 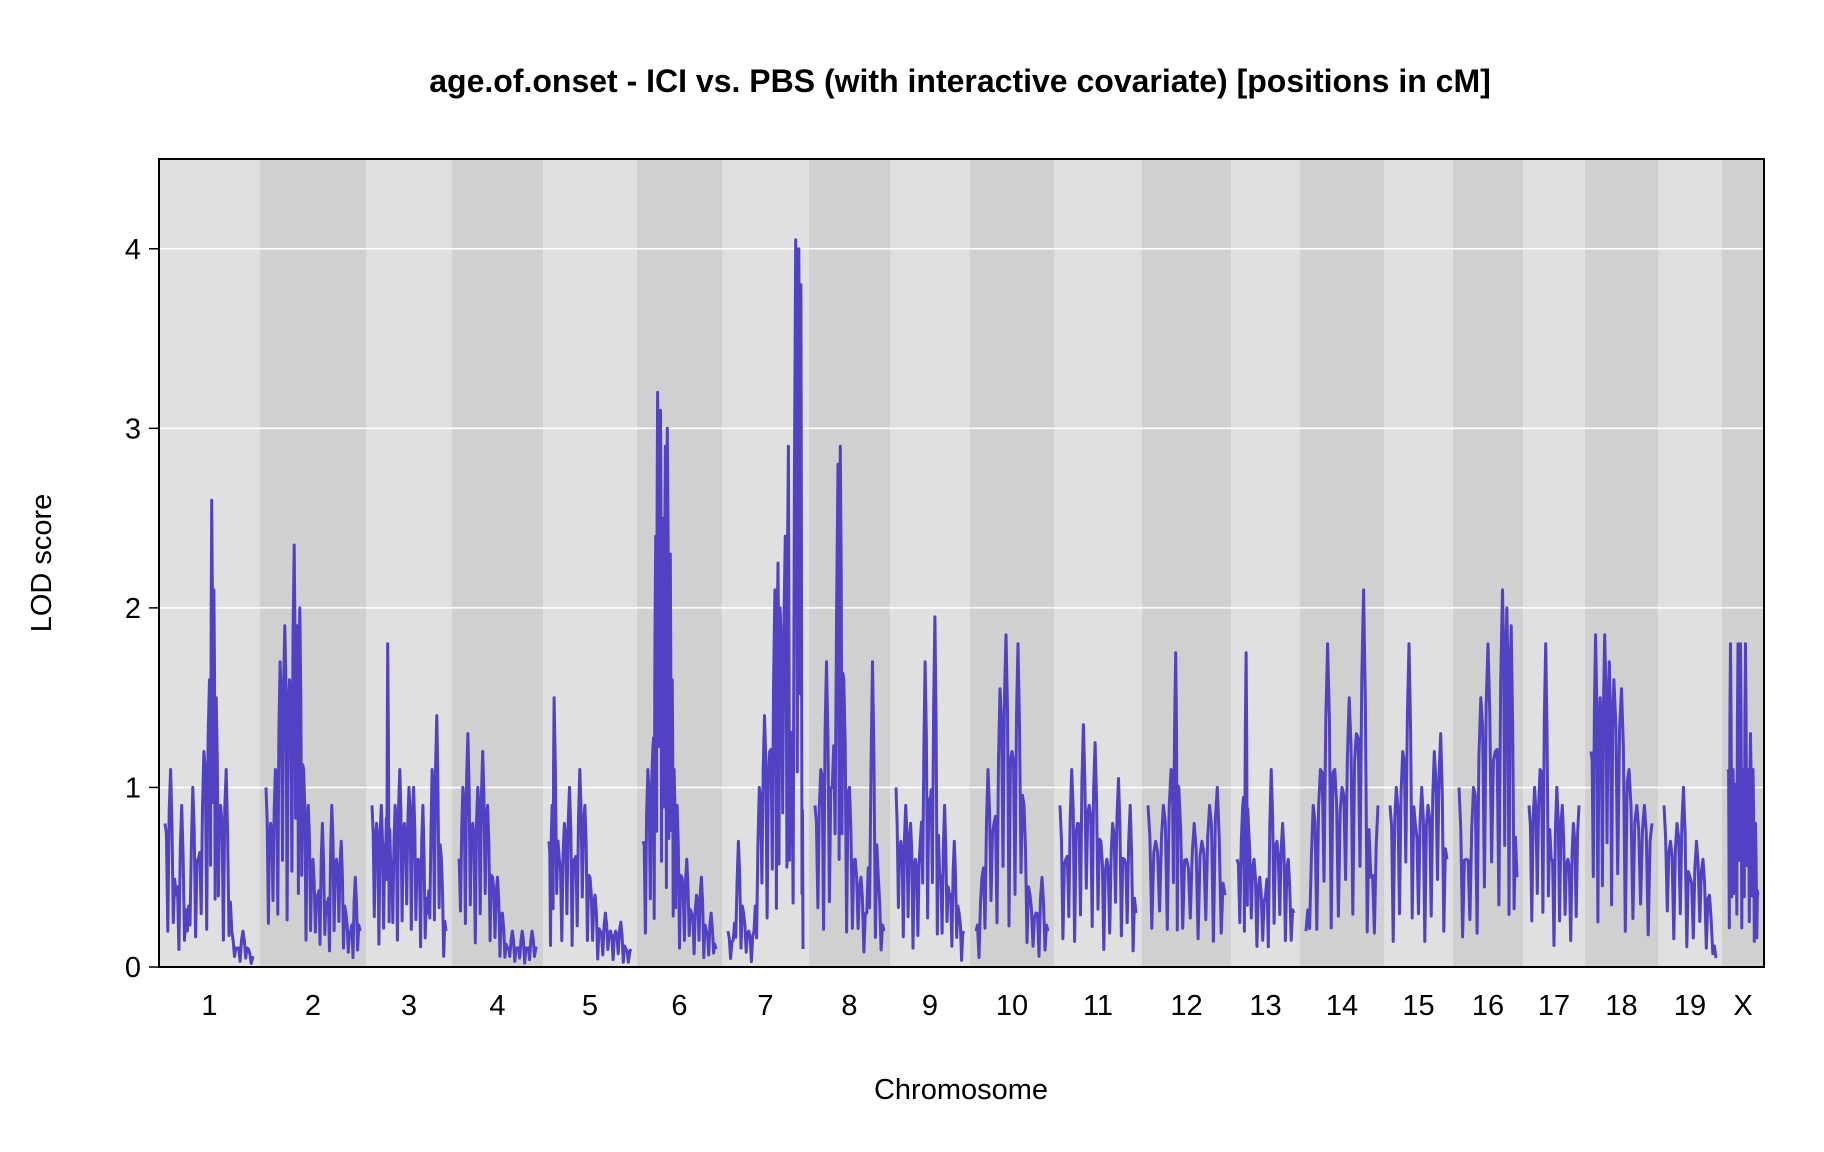 What do you see at coordinates (961, 1090) in the screenshot?
I see `x-axis-label: Chromosome` at bounding box center [961, 1090].